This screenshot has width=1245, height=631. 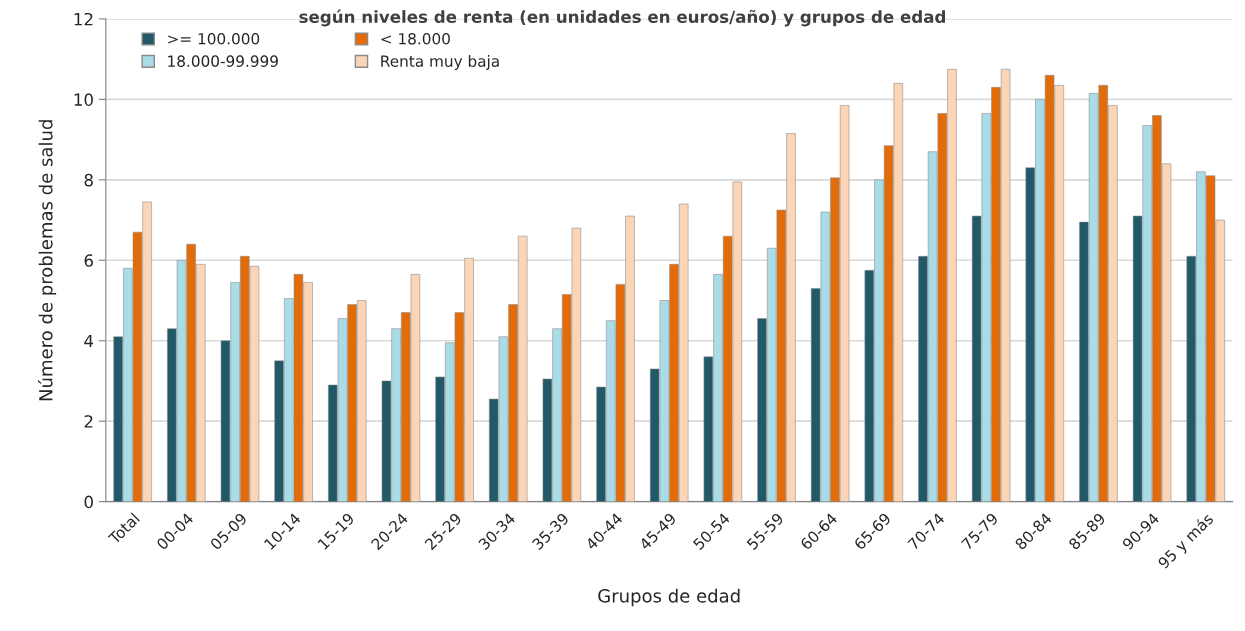 What do you see at coordinates (223, 61) in the screenshot?
I see `legend-label: 18.000-99.999` at bounding box center [223, 61].